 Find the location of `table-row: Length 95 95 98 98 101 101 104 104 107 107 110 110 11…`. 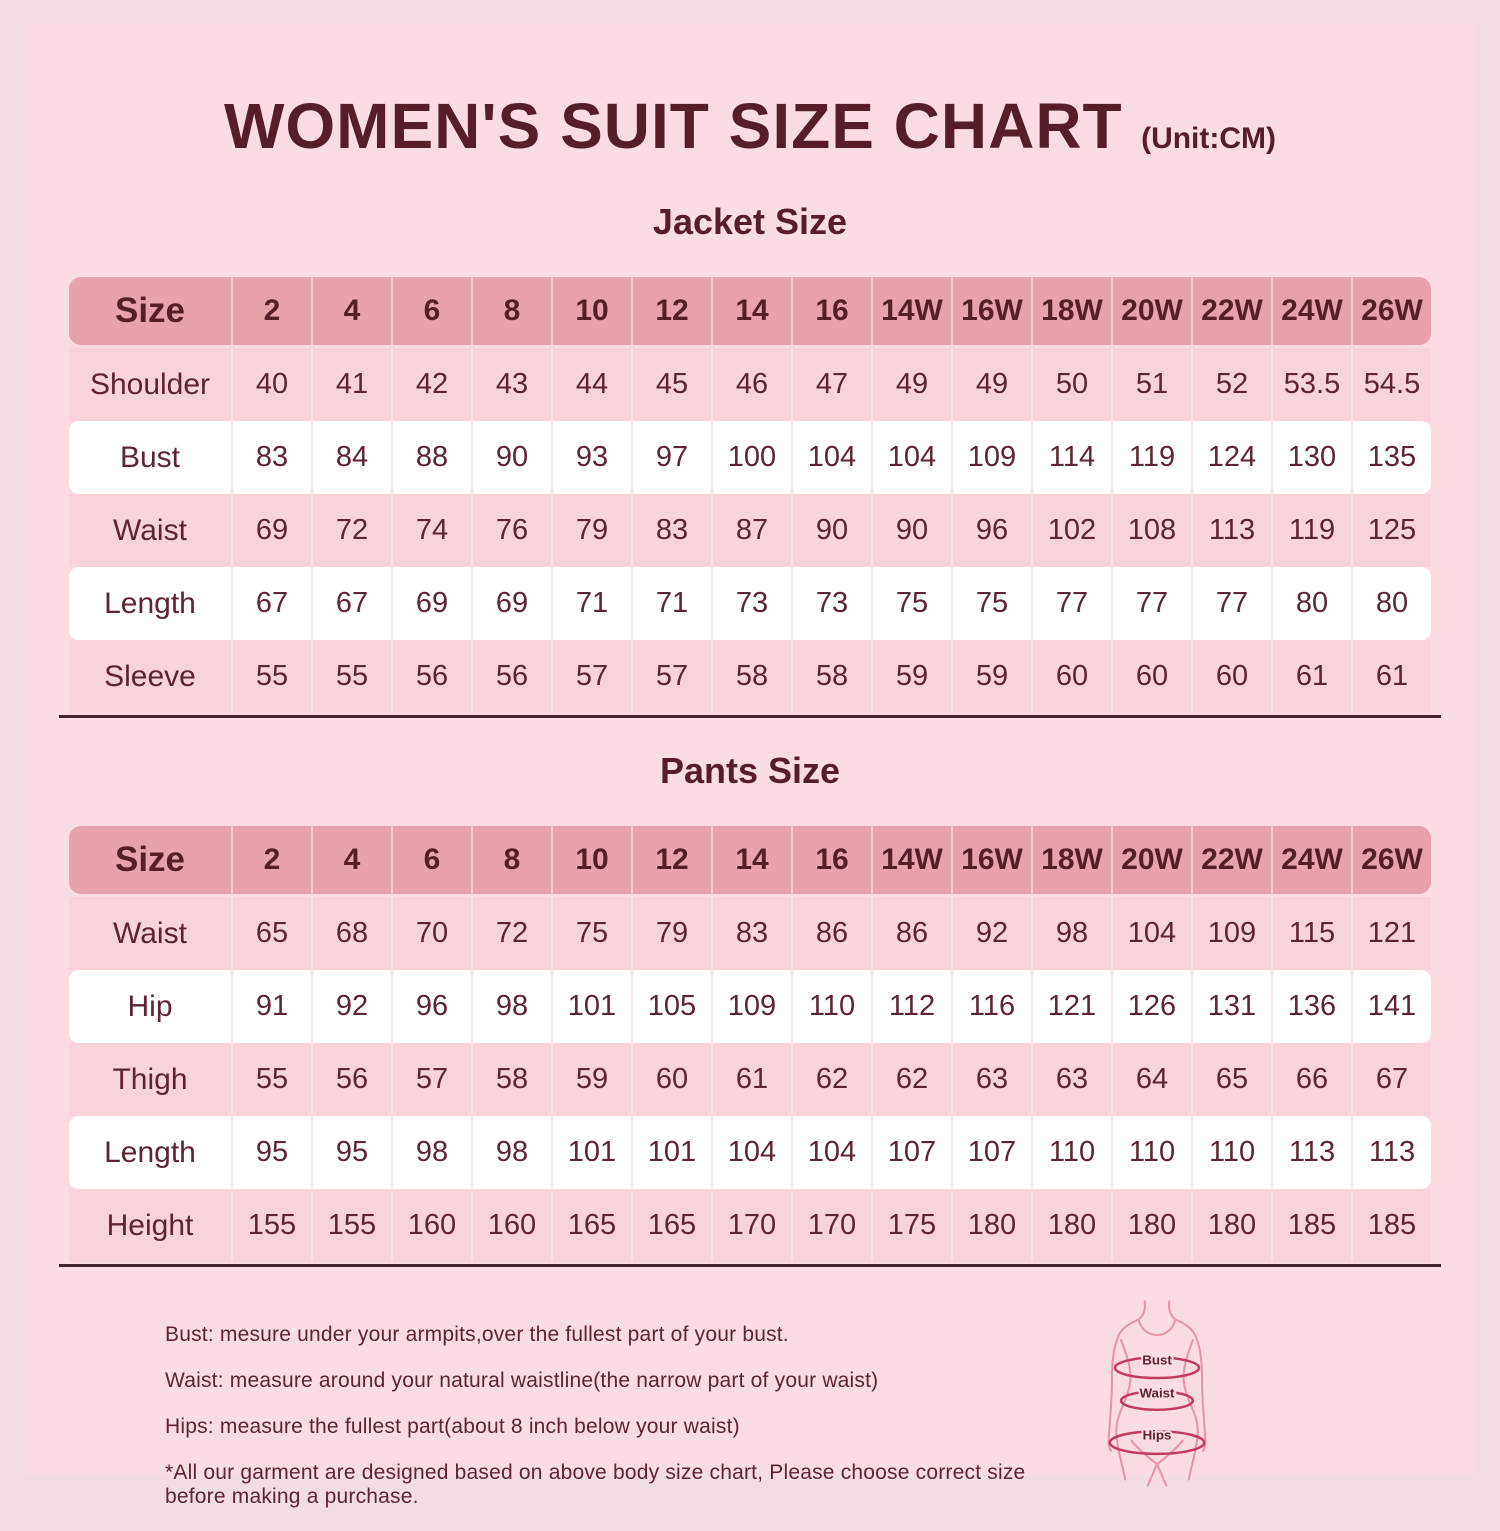

table-row: Length 95 95 98 98 101 101 104 104 107 107 110 110 11… is located at coordinates (750, 1152).